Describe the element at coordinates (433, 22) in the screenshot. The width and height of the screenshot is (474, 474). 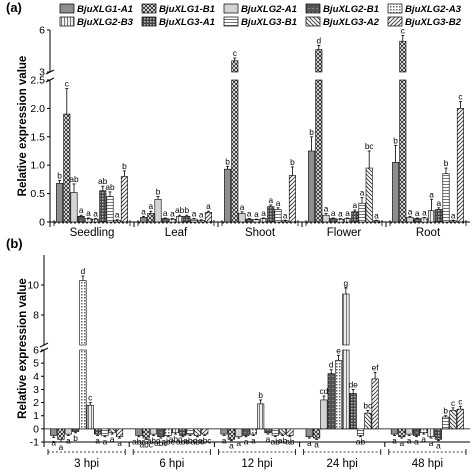
I see `legend-label-9: BjuXLG3-B2` at that location.